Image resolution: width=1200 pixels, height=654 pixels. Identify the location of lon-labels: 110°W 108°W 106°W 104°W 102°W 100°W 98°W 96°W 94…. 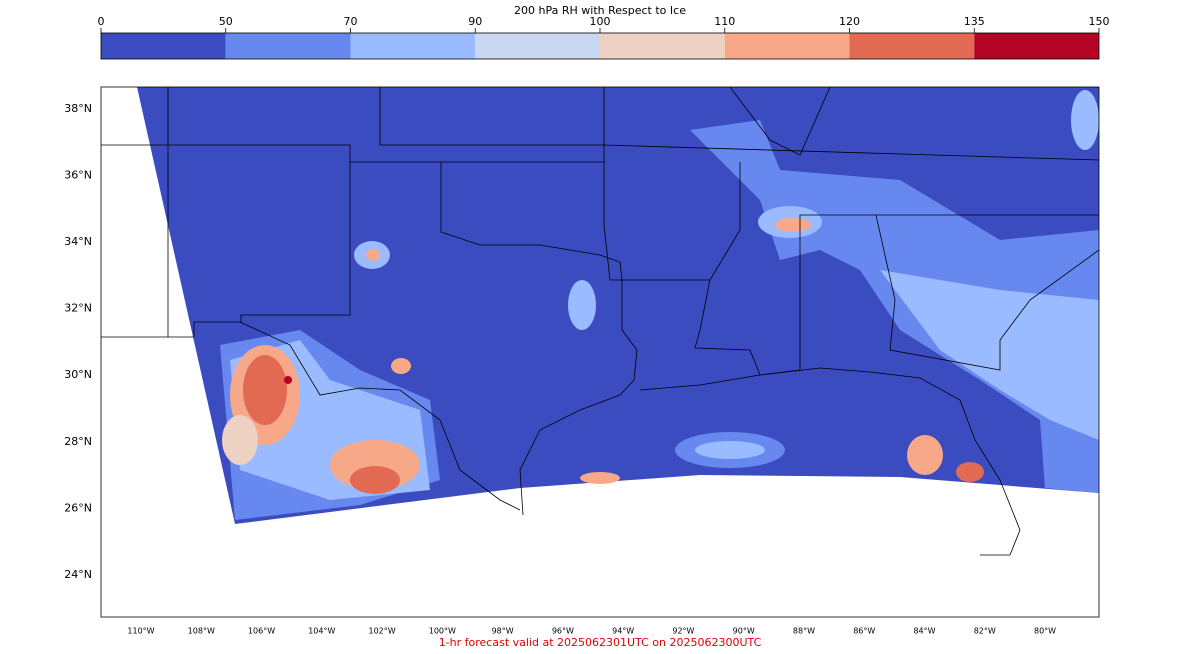
(591, 631).